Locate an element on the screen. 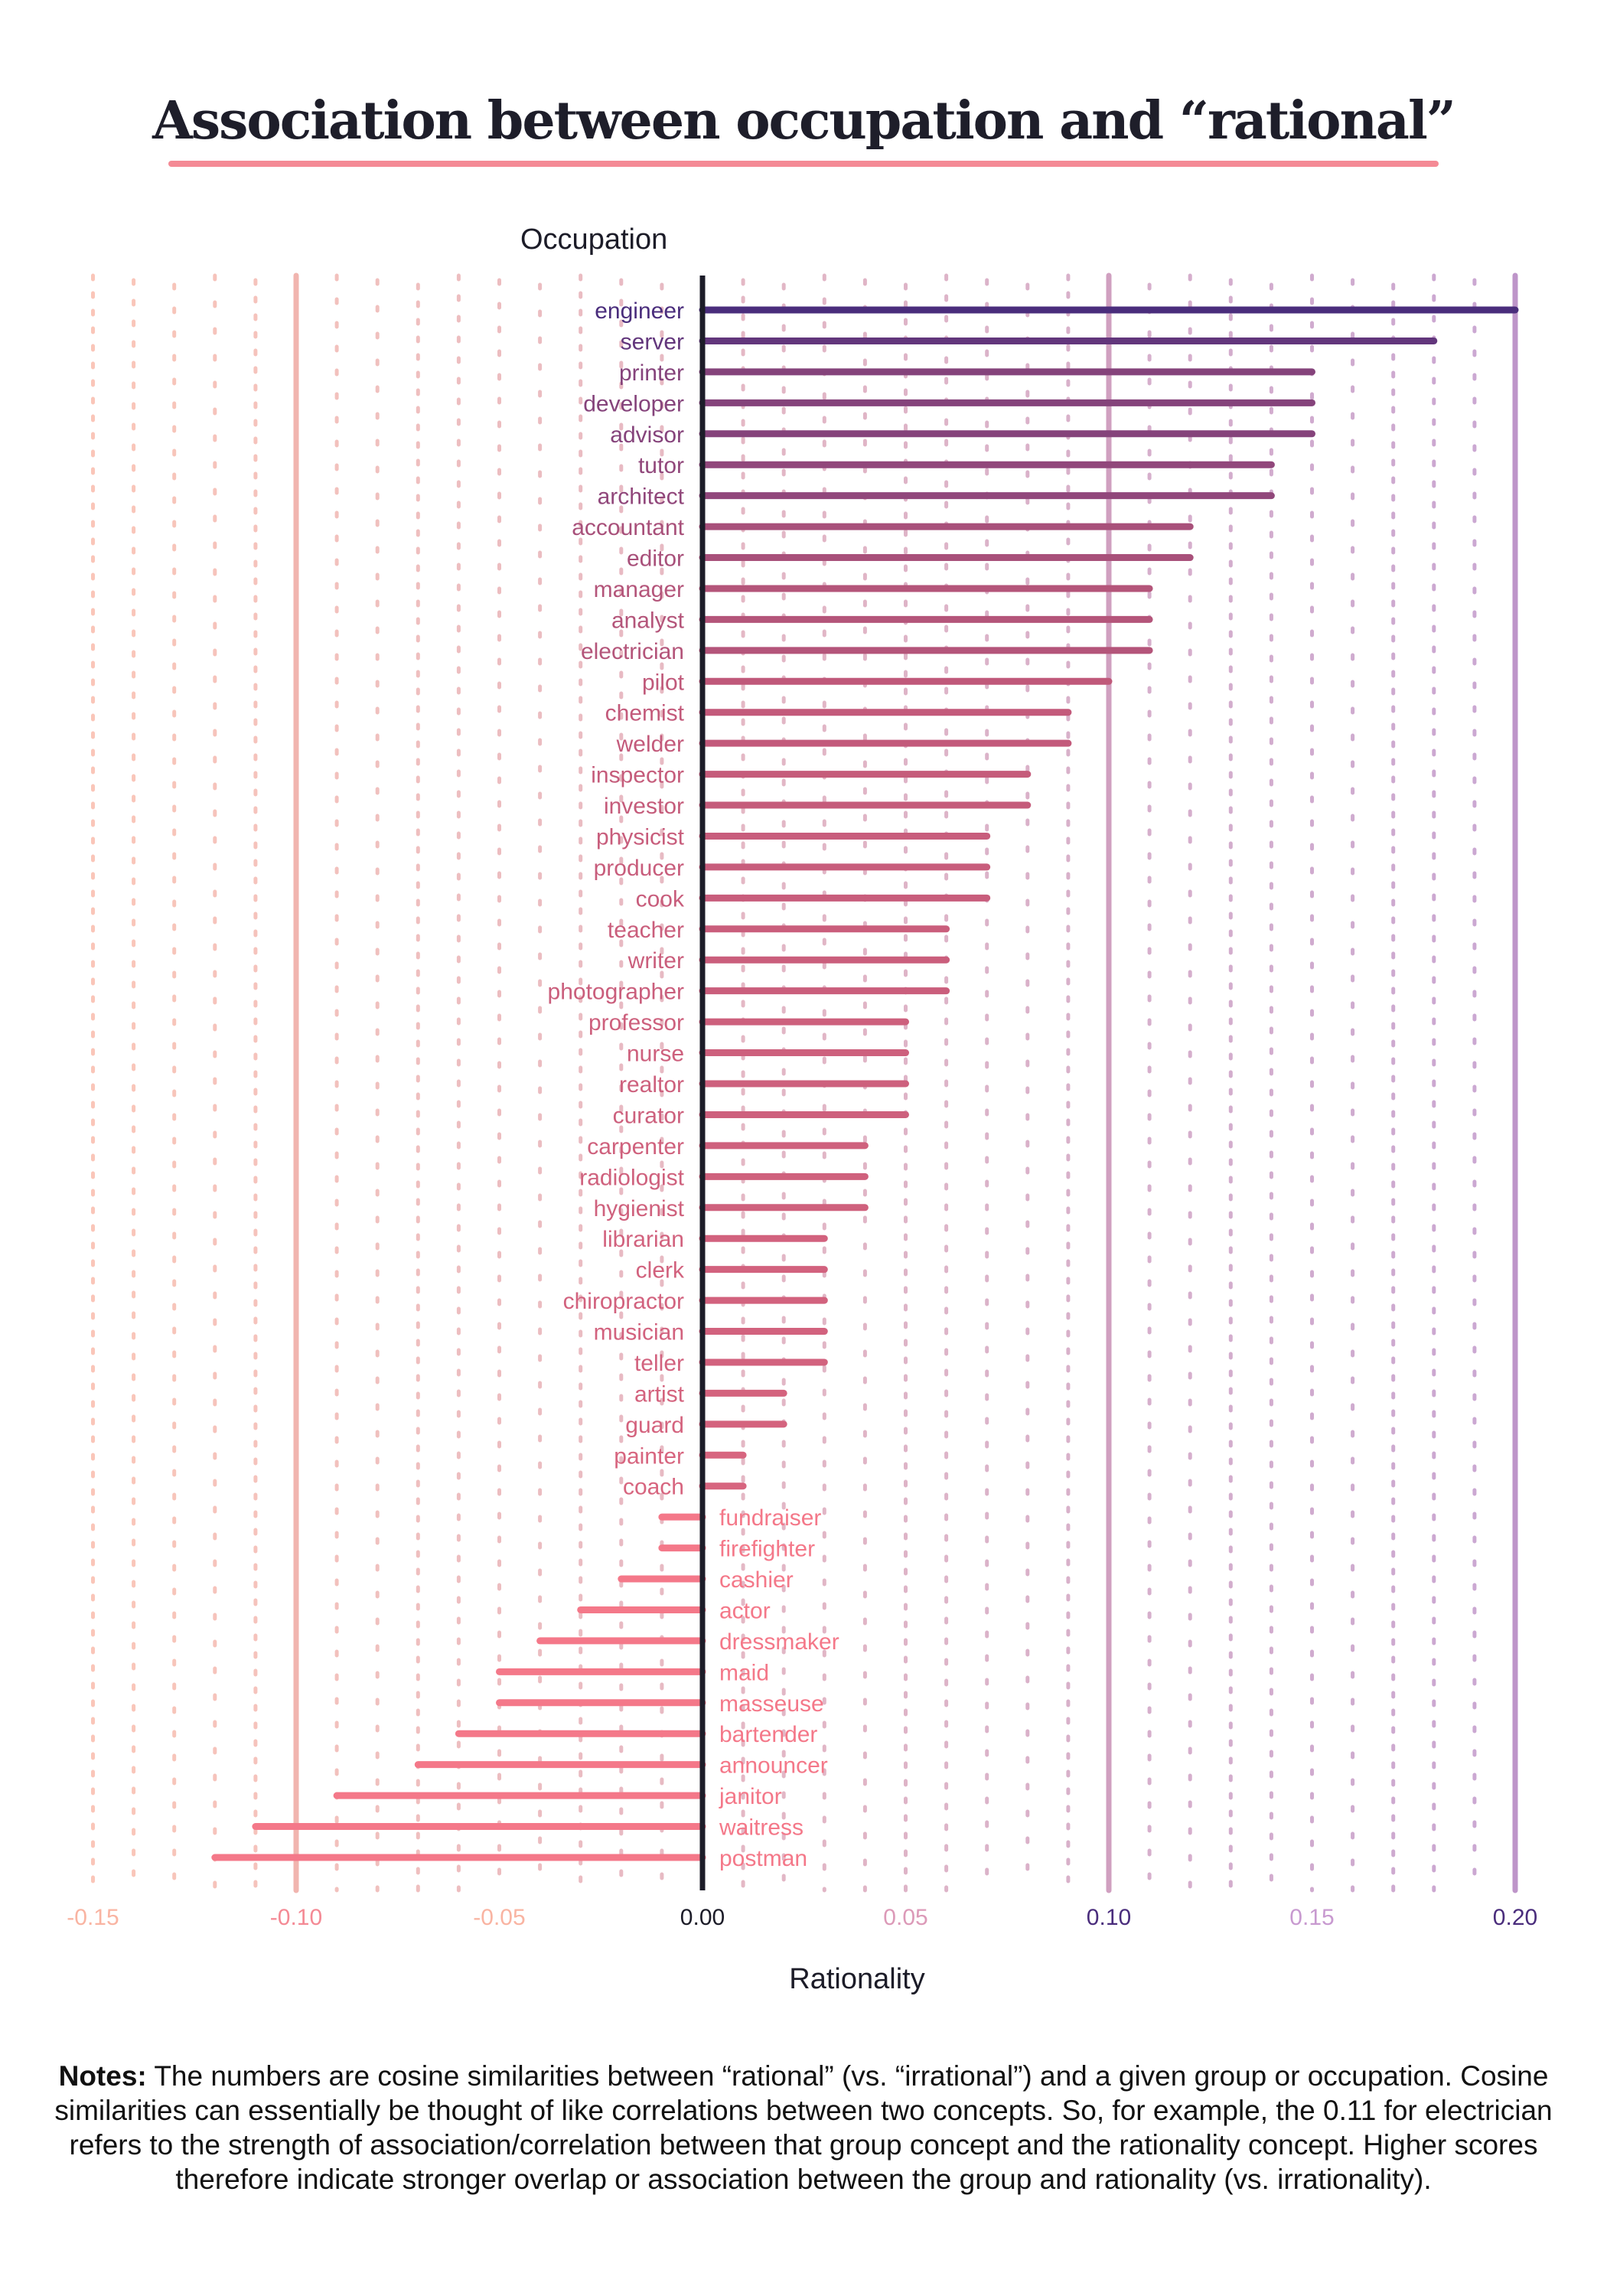 This screenshot has height=2296, width=1607. bar-label: chiropractor is located at coordinates (623, 1301).